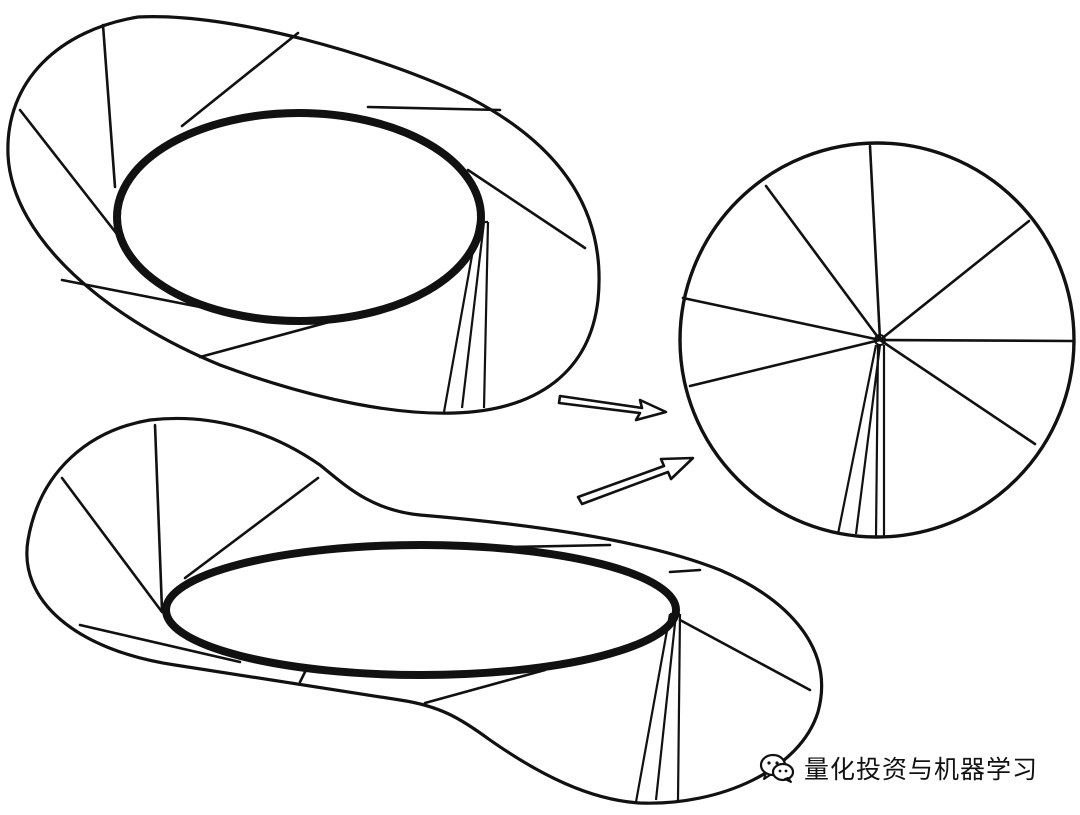 The height and width of the screenshot is (815, 1080). What do you see at coordinates (626, 450) in the screenshot?
I see `mapping-arrows` at bounding box center [626, 450].